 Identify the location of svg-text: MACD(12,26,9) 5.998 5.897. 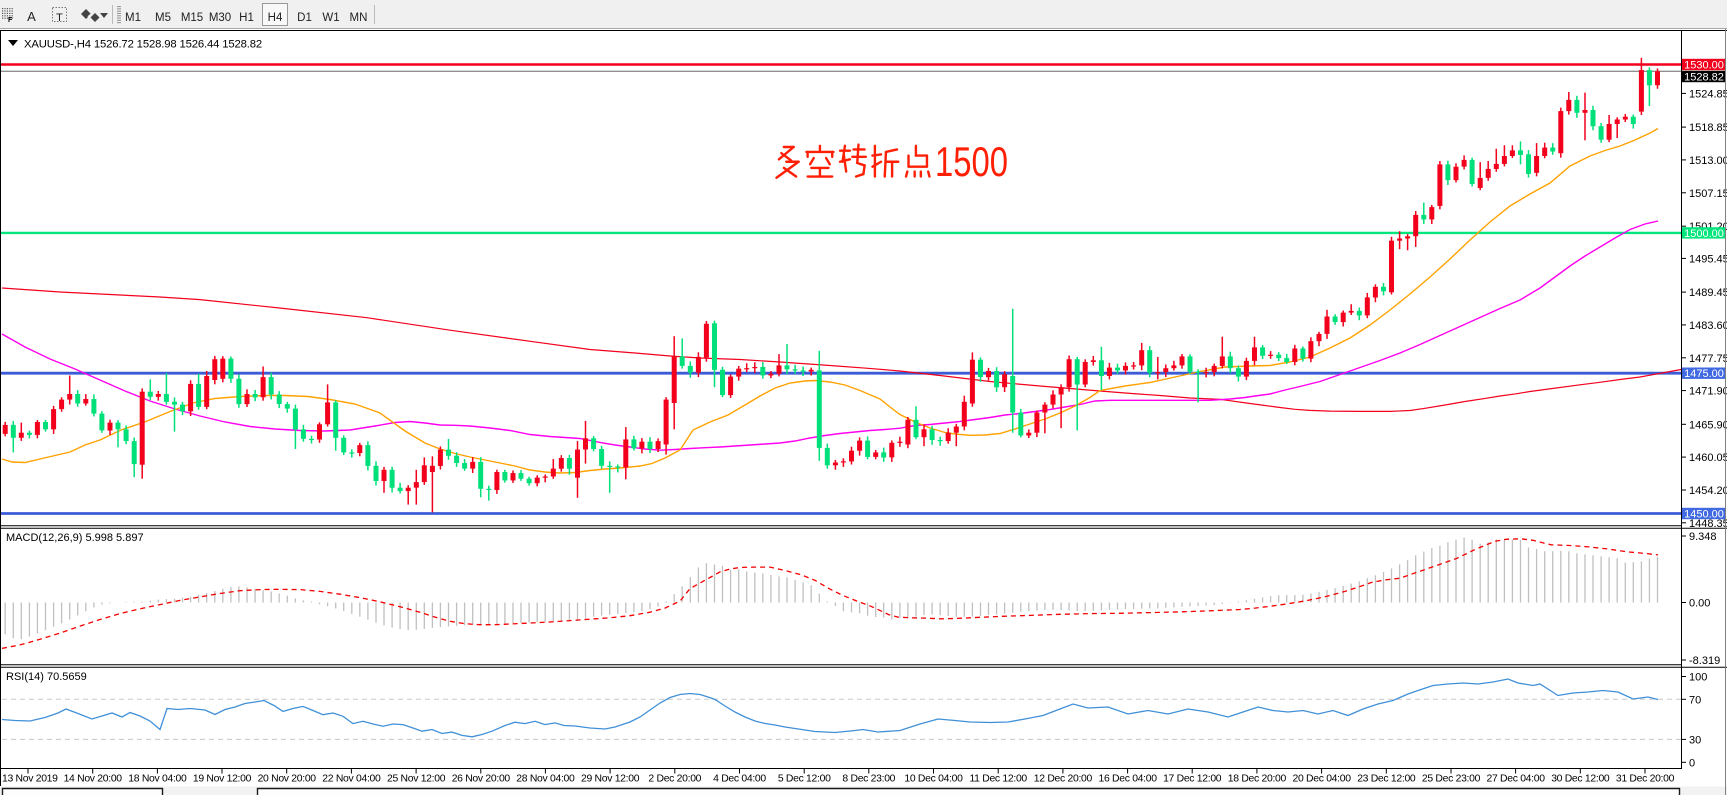
(75, 538).